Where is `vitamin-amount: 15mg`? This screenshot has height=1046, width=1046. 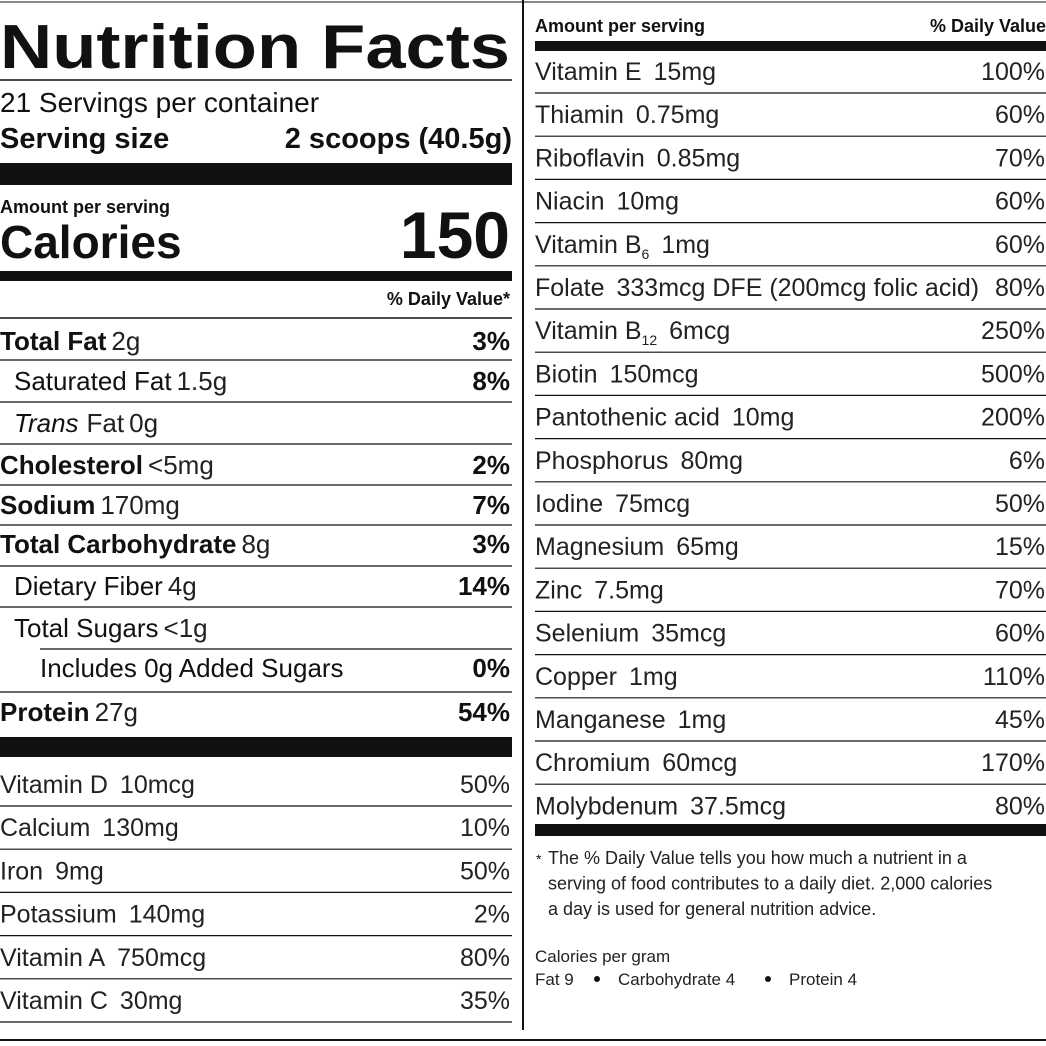
vitamin-amount: 15mg is located at coordinates (685, 72).